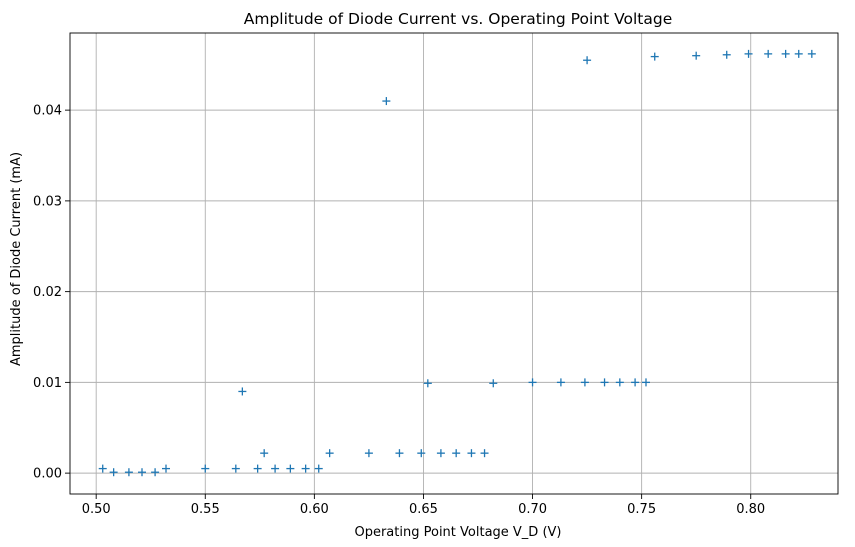 This screenshot has width=855, height=547. Describe the element at coordinates (750, 509) in the screenshot. I see `x-tick-label: 0.80` at that location.